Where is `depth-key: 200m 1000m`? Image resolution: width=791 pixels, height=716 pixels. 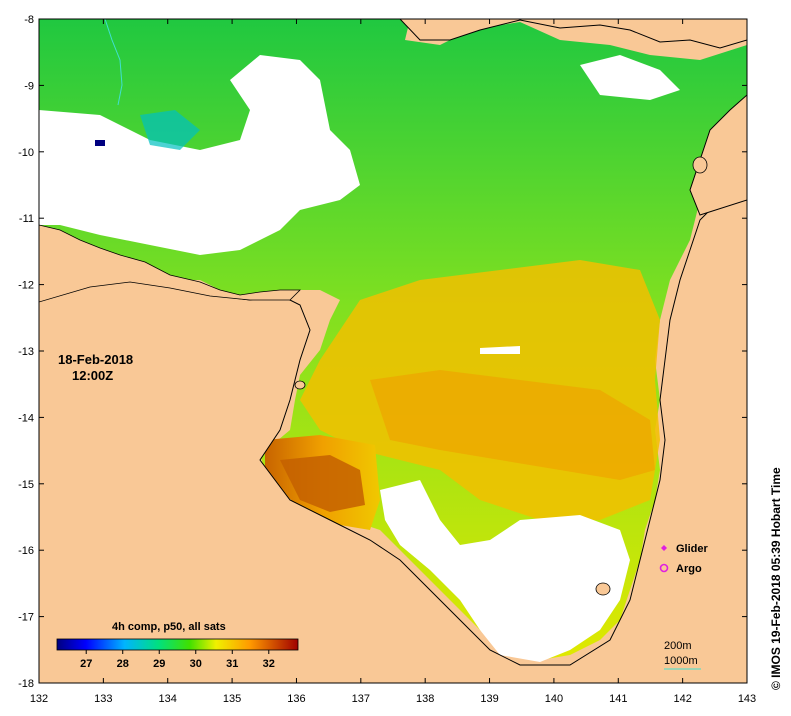 depth-key: 200m 1000m is located at coordinates (682, 655).